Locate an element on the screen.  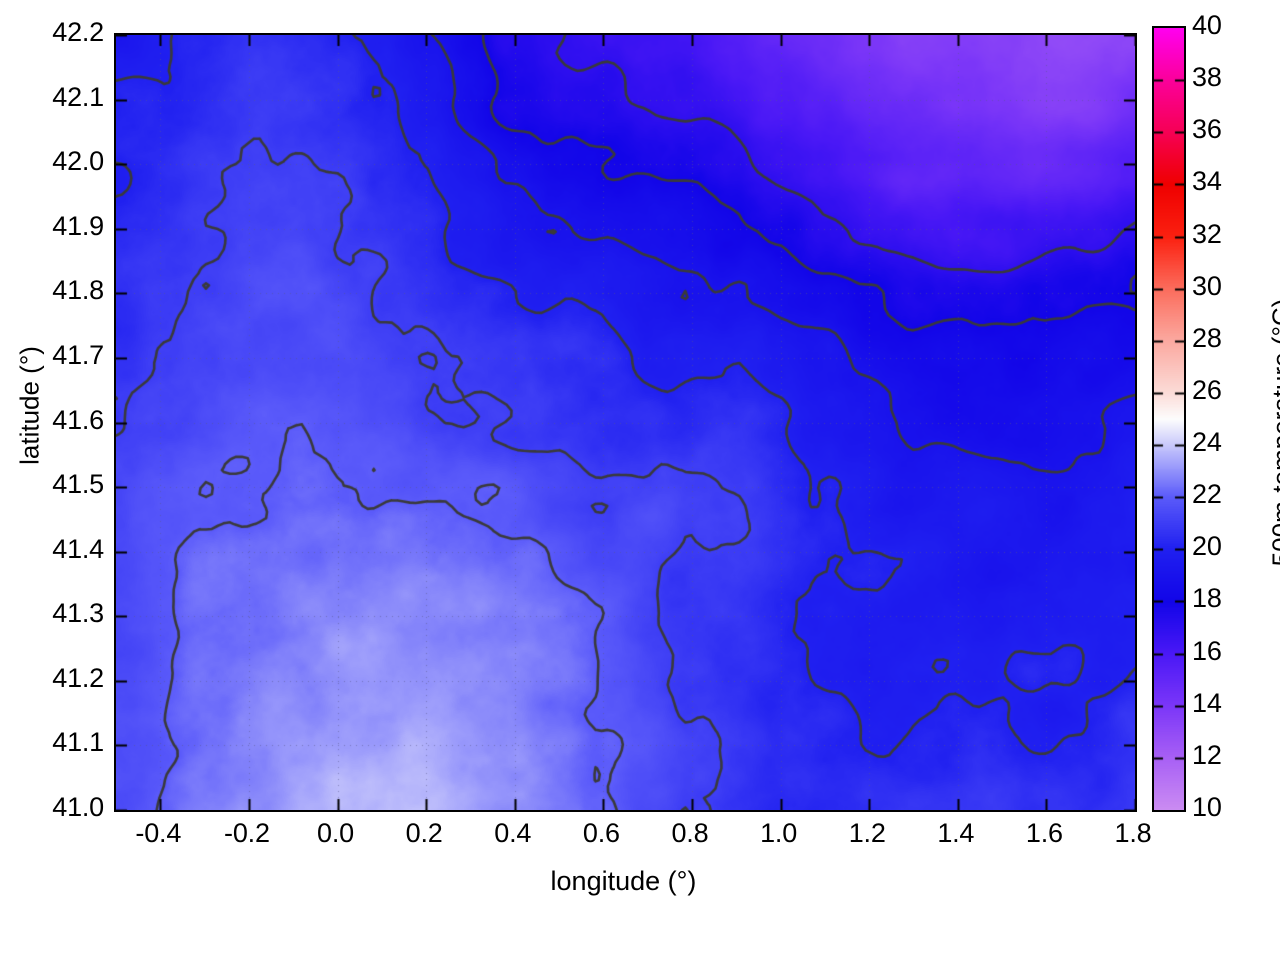
x-tick-label: 0.4 is located at coordinates (513, 833).